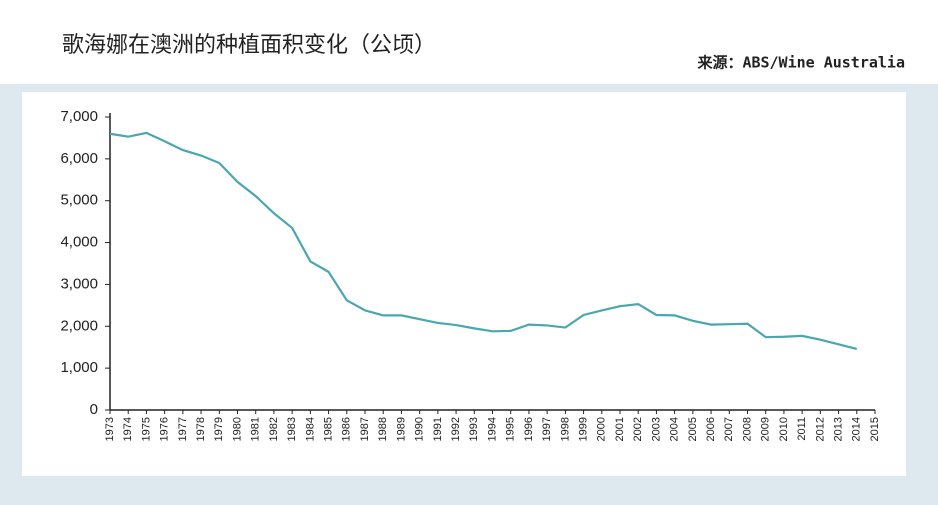  What do you see at coordinates (547, 429) in the screenshot?
I see `x-tick-label: 1997` at bounding box center [547, 429].